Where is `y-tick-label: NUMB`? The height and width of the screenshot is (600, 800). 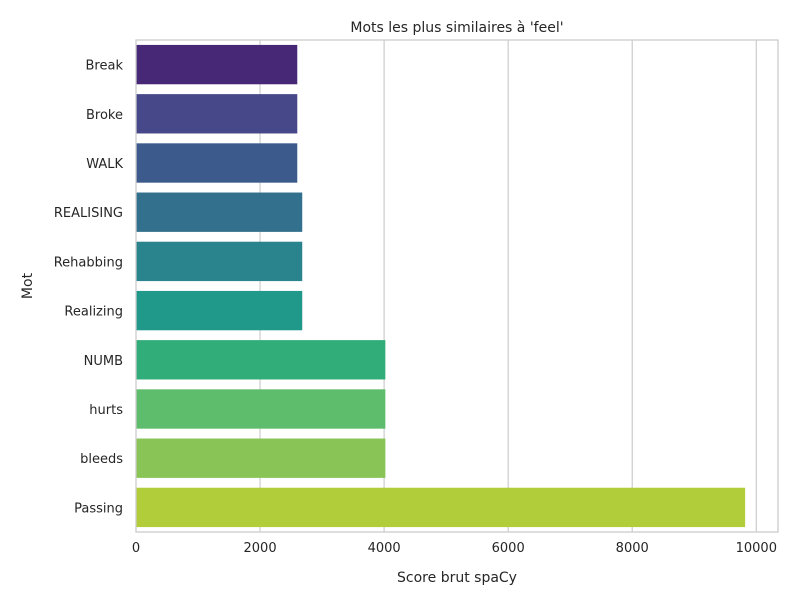 y-tick-label: NUMB is located at coordinates (103, 361).